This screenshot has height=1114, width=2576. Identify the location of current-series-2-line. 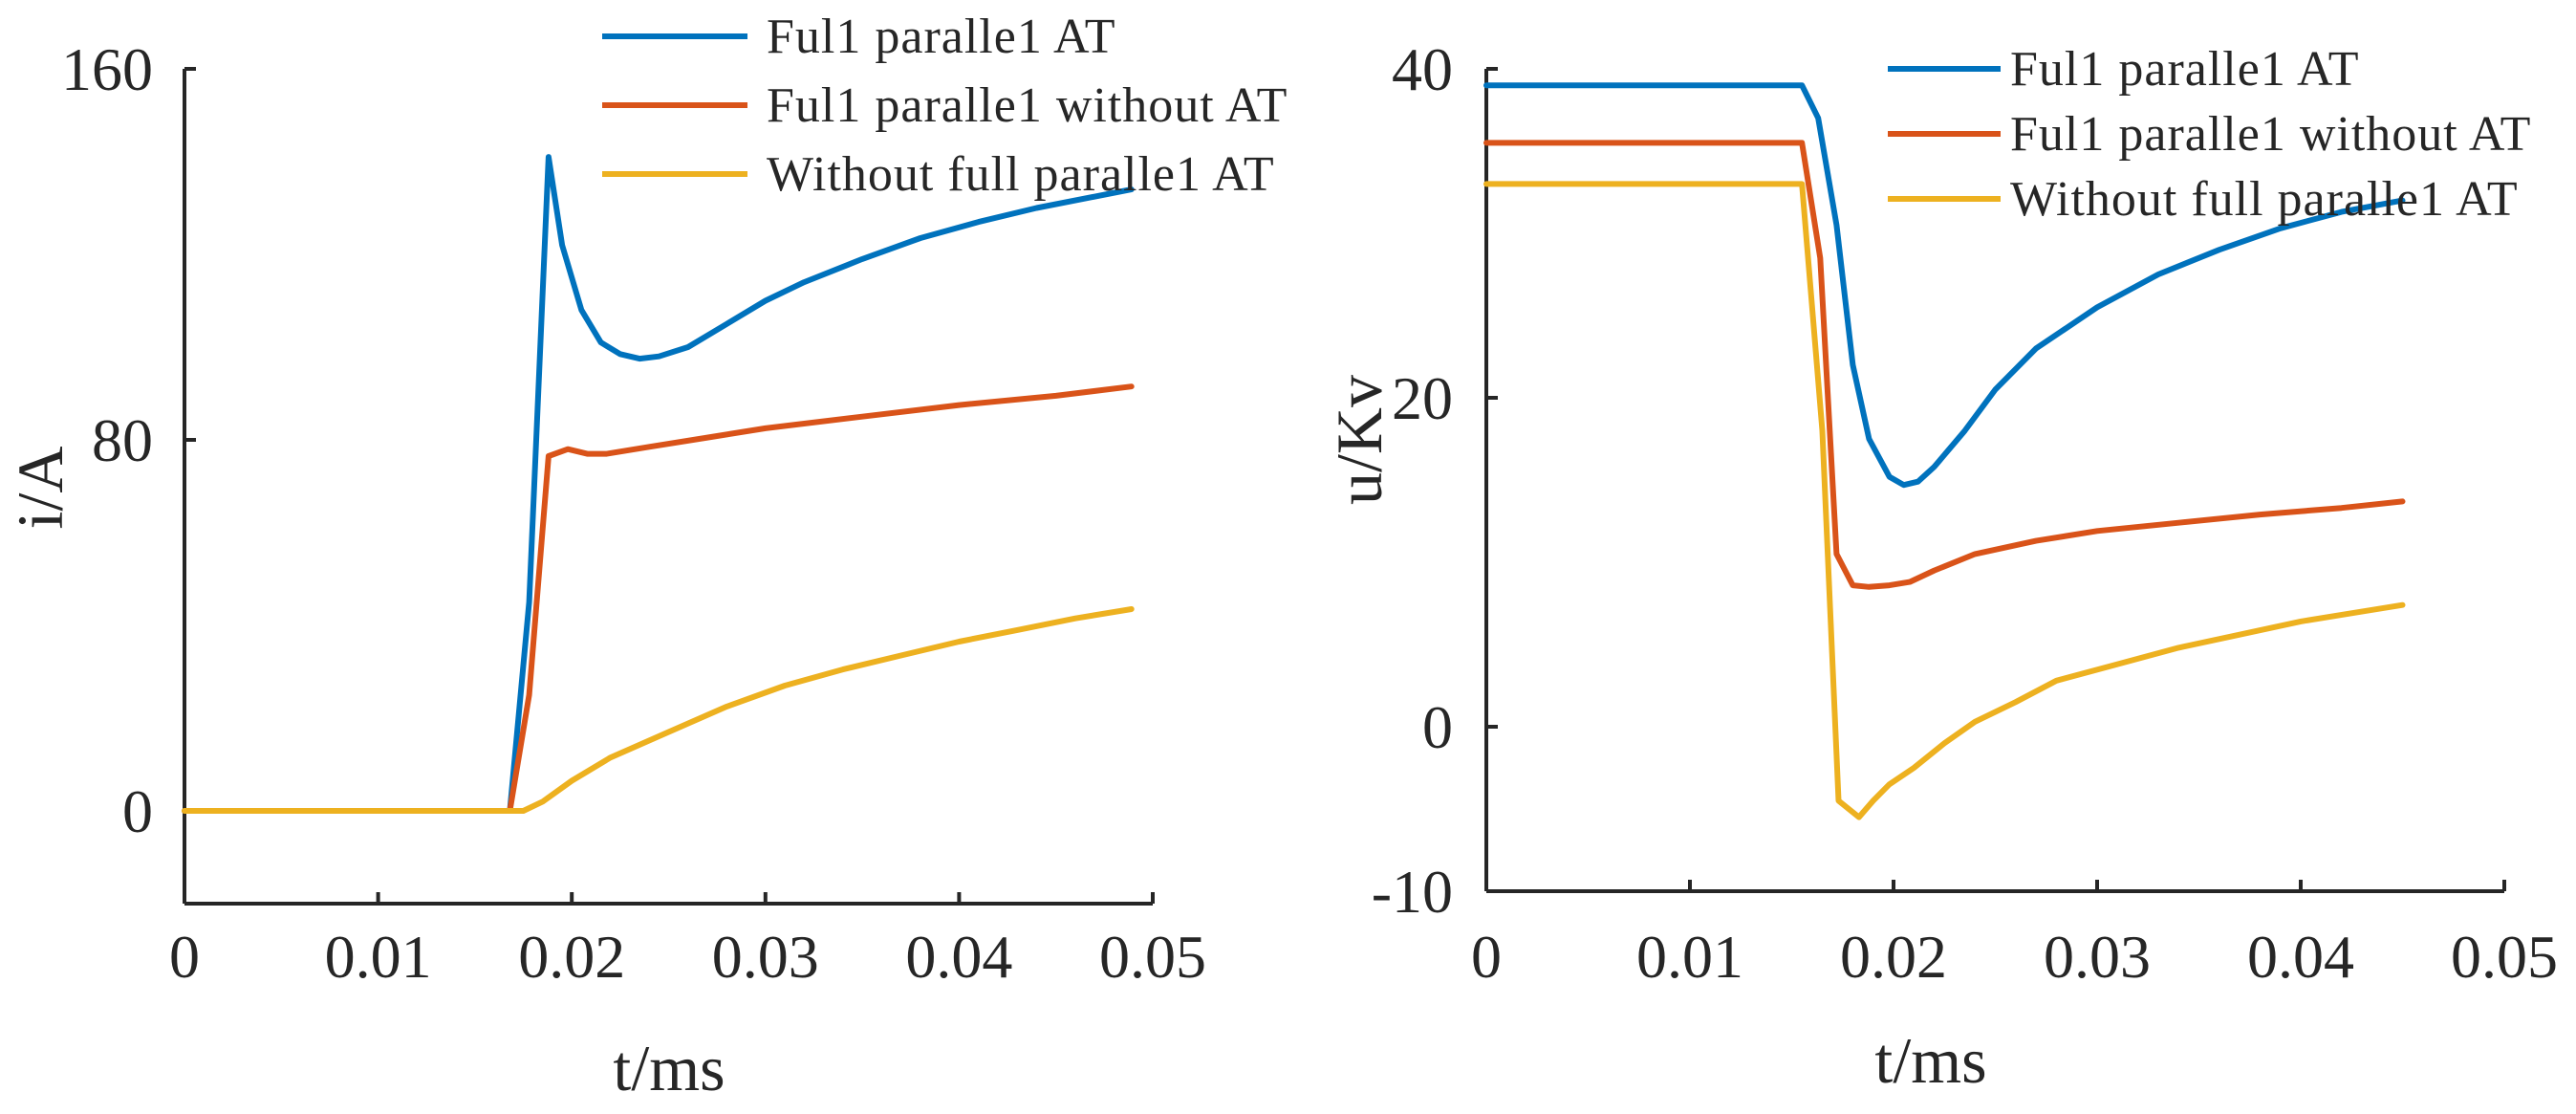
(658, 598).